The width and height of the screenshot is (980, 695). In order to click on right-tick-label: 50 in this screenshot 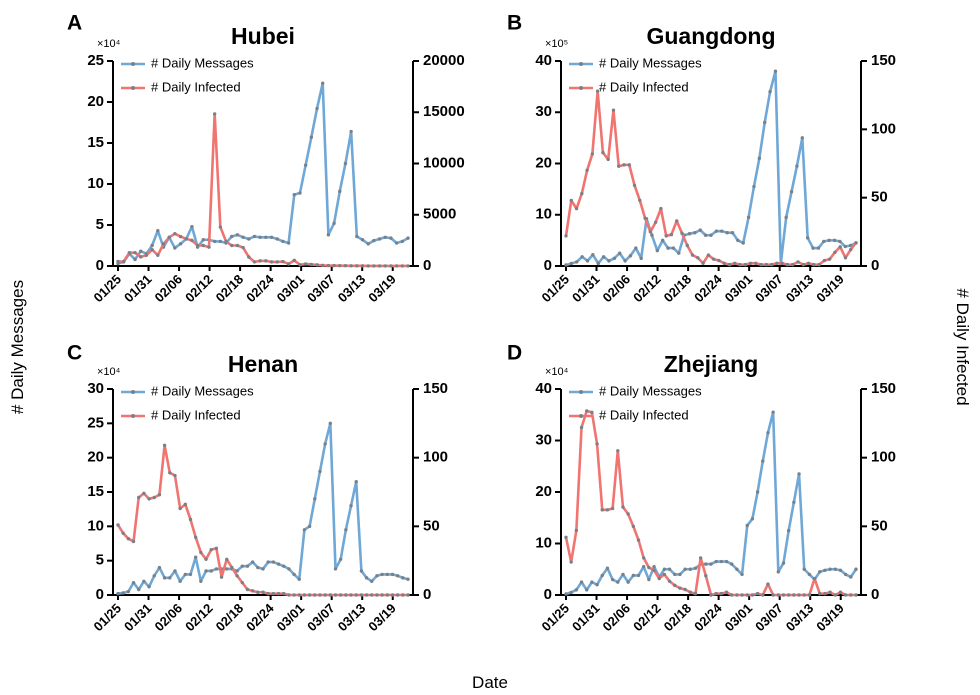, I will do `click(431, 525)`.